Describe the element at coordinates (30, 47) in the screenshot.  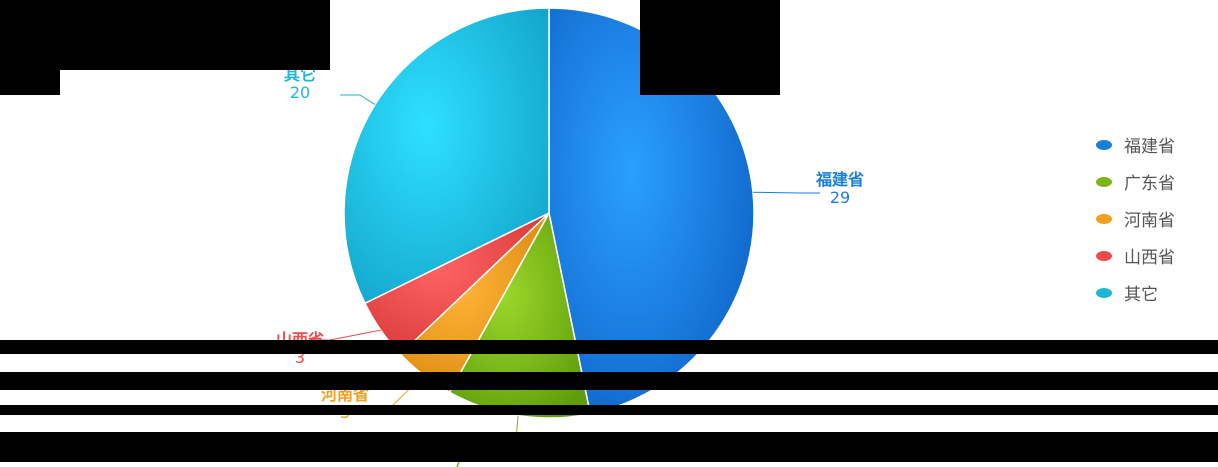
I see `artifact-top-left` at that location.